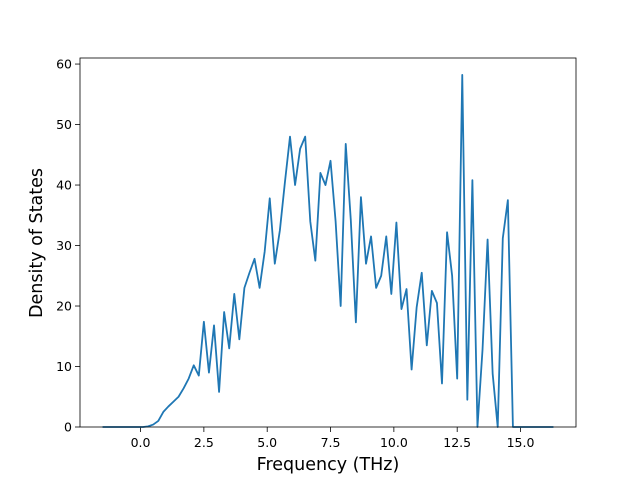 The image size is (640, 480). What do you see at coordinates (331, 442) in the screenshot?
I see `x-tick-label: 7.5` at bounding box center [331, 442].